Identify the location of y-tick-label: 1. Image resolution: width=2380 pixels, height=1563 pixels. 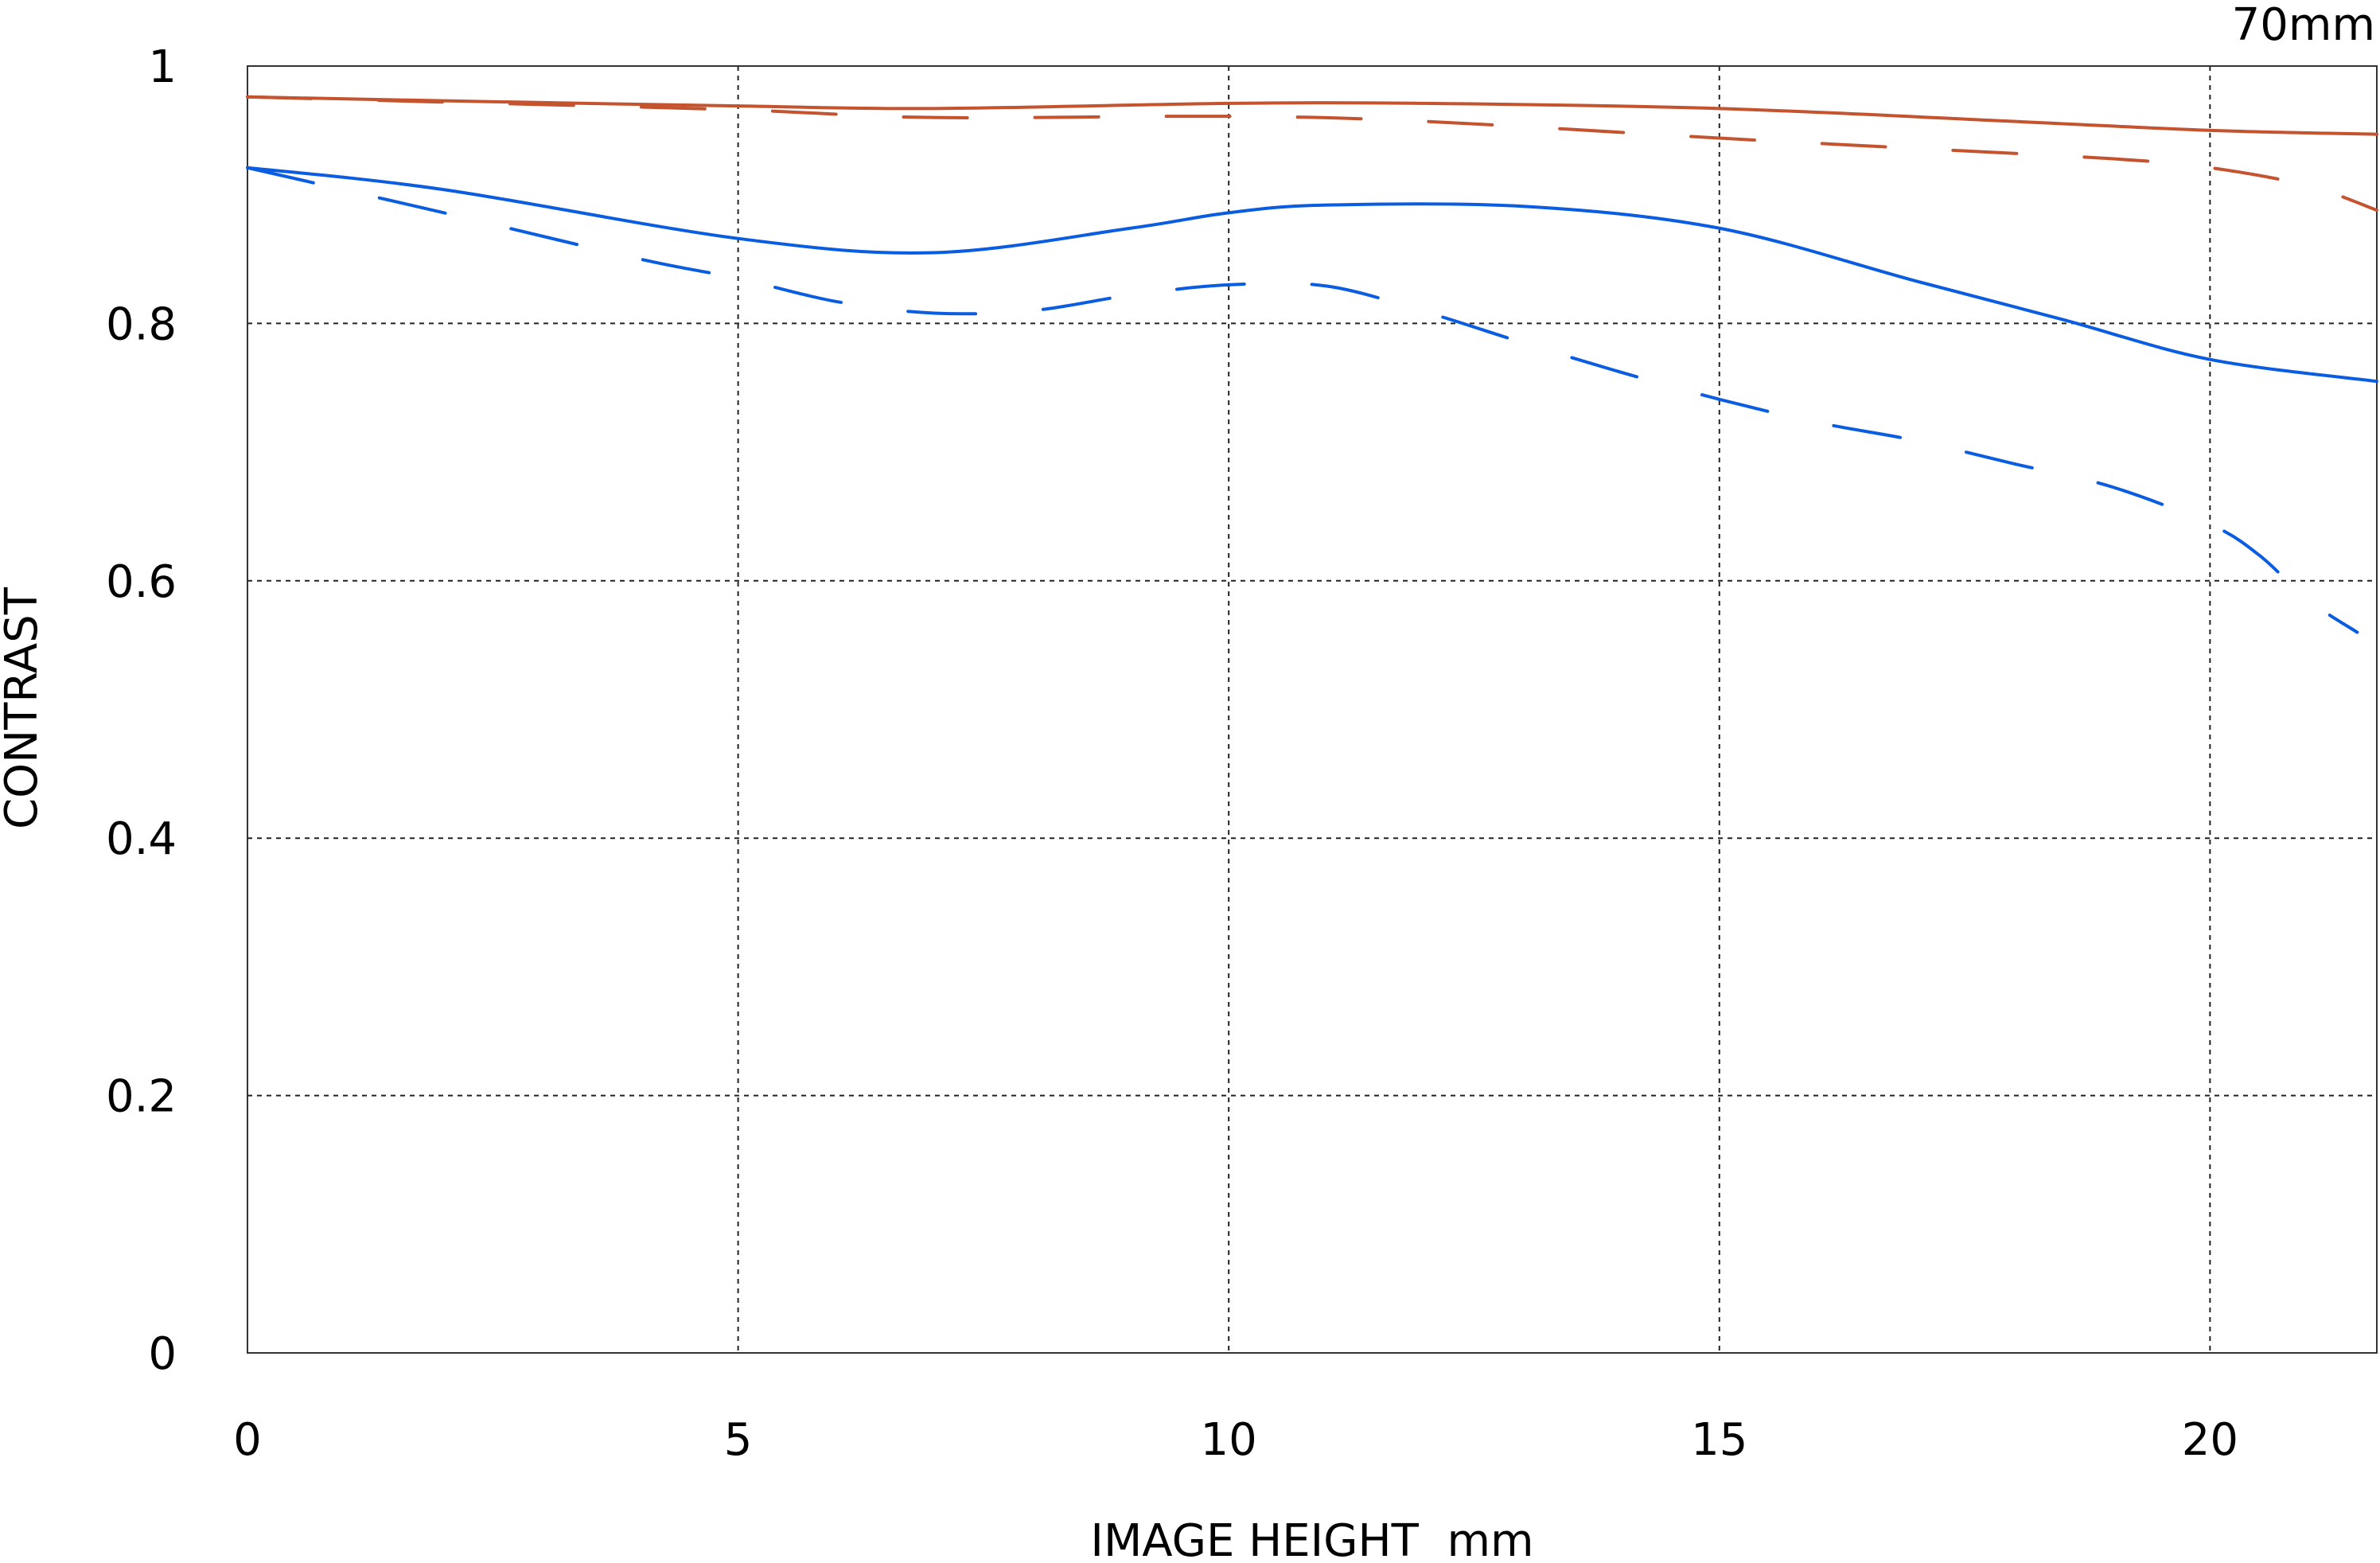
(162, 67).